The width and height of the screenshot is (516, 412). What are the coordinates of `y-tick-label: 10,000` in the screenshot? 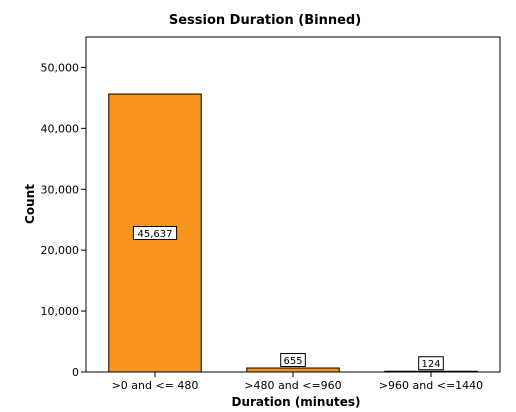 It's located at (60, 311).